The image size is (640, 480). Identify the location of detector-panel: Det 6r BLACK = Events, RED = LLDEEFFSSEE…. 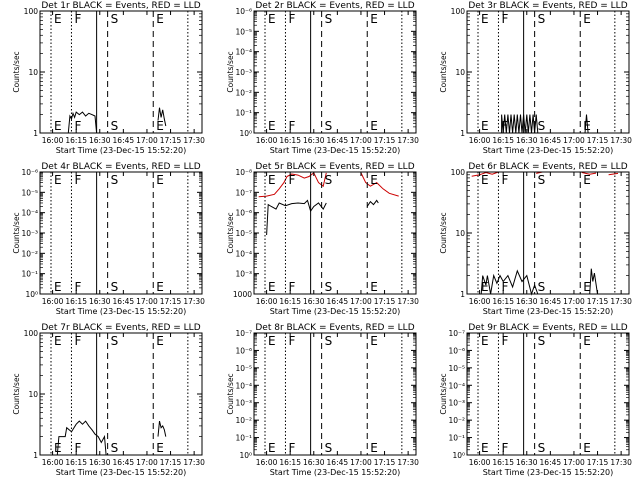
(535, 239).